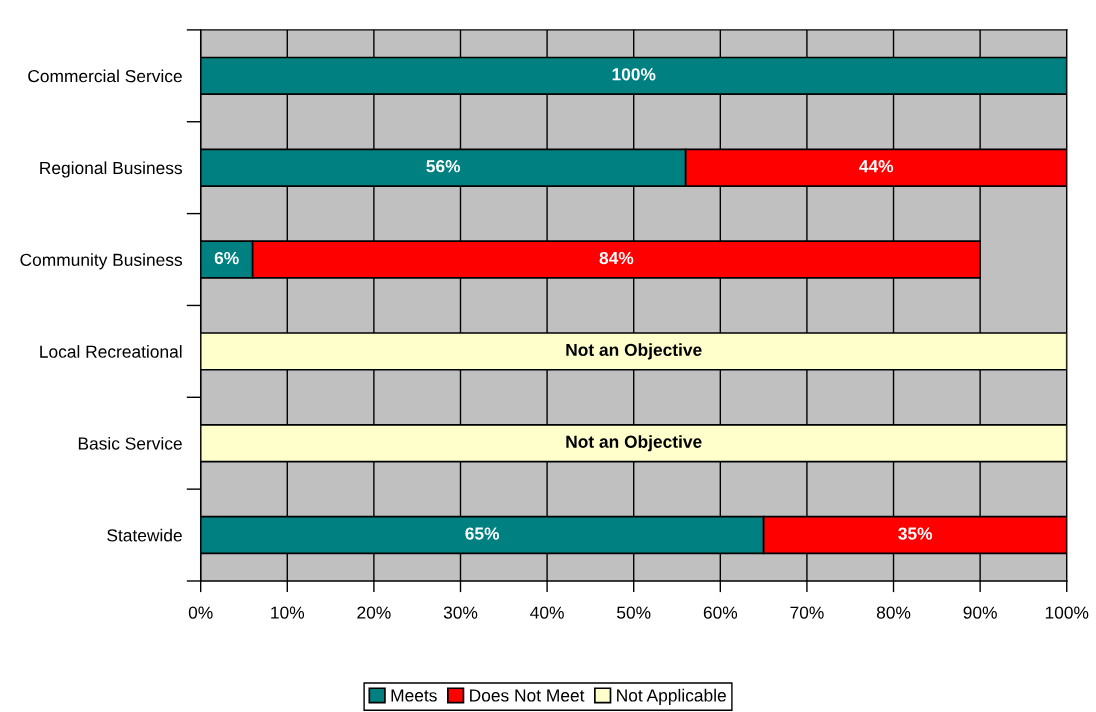 The image size is (1096, 712). I want to click on x-tick-label: 80%, so click(893, 612).